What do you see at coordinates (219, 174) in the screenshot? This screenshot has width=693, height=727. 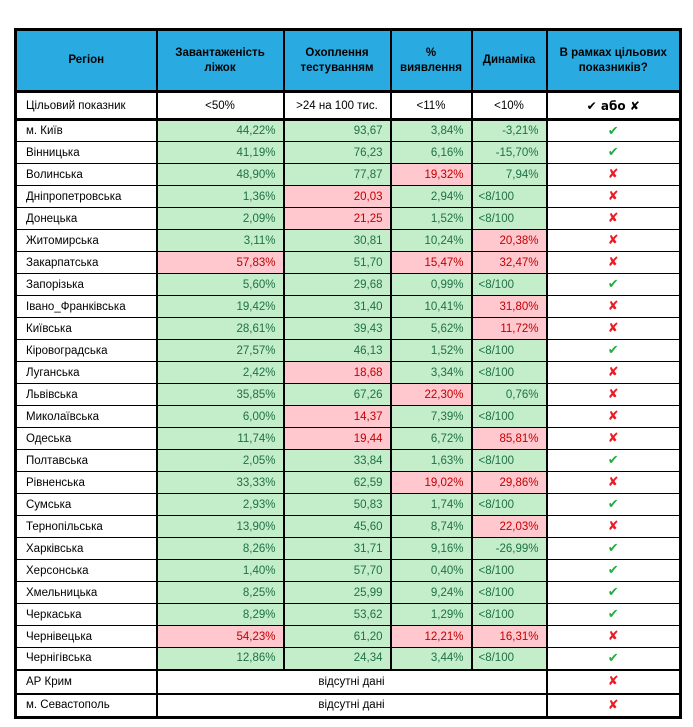 I see `beds-value-cell: 48,90%` at bounding box center [219, 174].